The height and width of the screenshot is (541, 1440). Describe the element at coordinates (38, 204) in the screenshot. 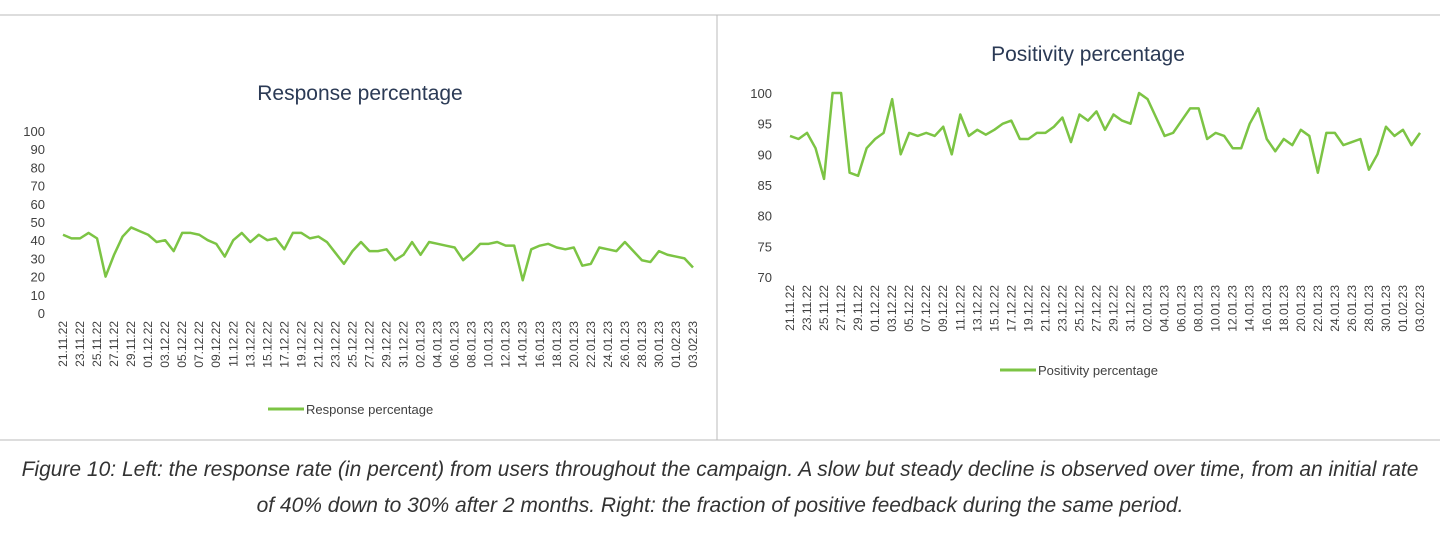

I see `y-tick-label: 60` at that location.